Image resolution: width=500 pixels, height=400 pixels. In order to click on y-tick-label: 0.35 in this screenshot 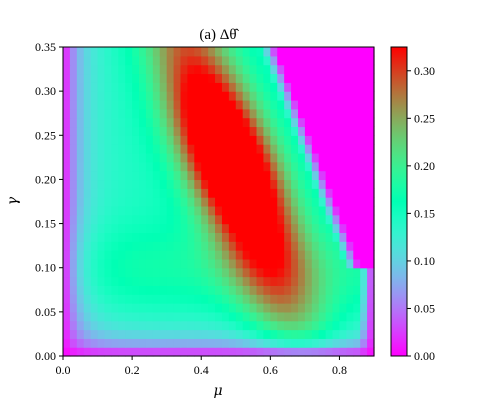, I will do `click(45, 47)`.